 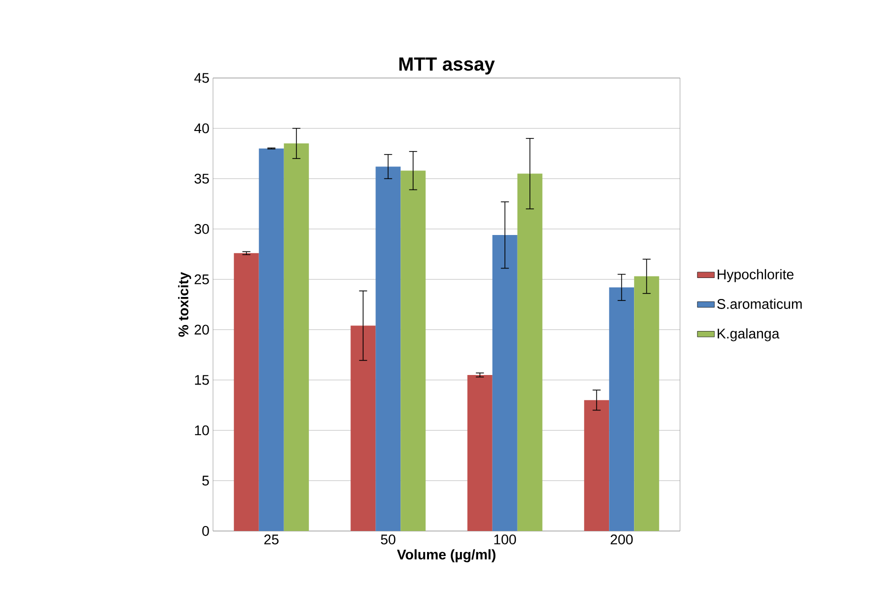 I want to click on legend-label: Hypochlorite, so click(x=756, y=275).